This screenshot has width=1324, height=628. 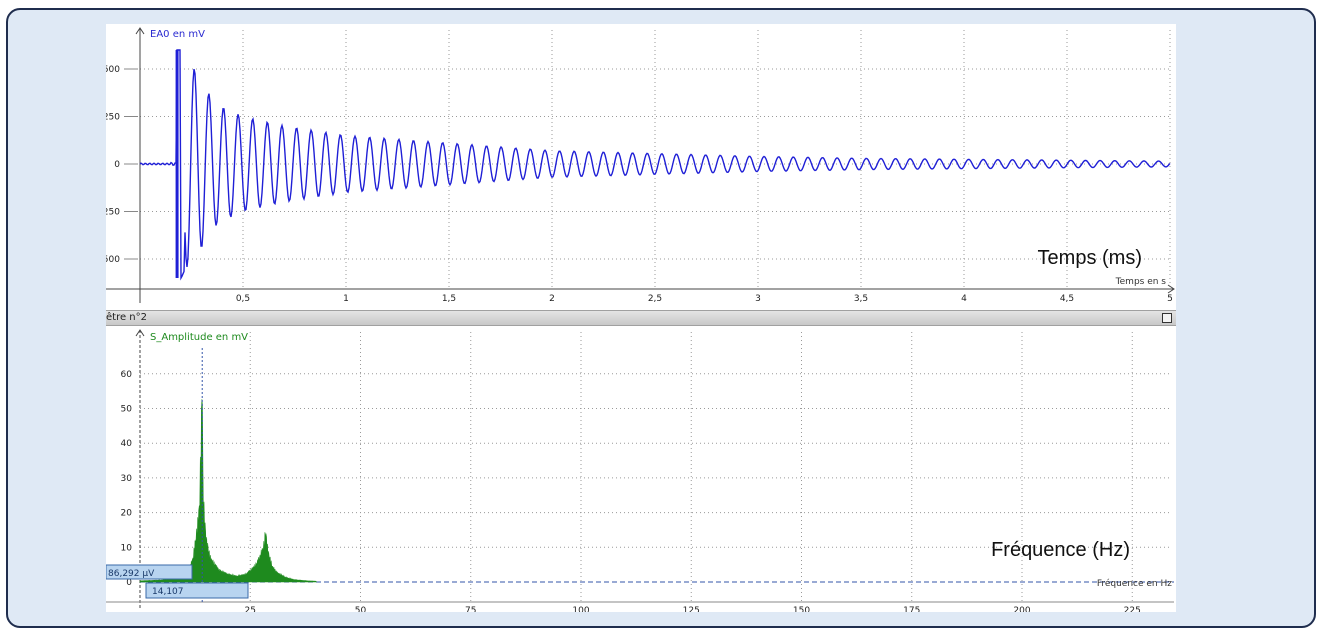 What do you see at coordinates (552, 299) in the screenshot?
I see `x-tick-label: 2` at bounding box center [552, 299].